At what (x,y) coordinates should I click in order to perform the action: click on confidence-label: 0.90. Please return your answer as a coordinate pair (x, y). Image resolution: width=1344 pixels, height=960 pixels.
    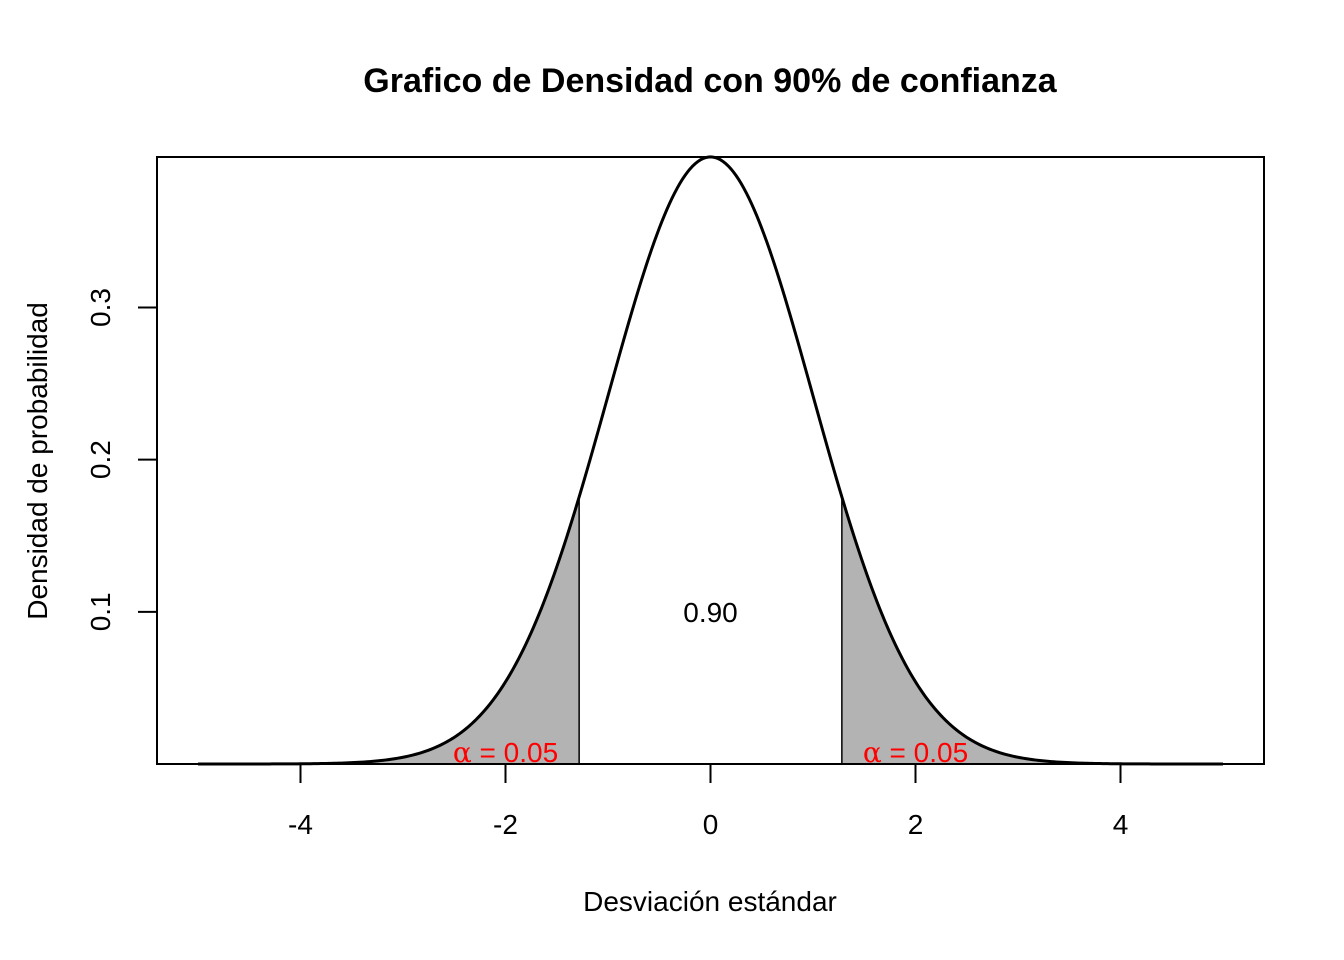
    Looking at the image, I should click on (710, 612).